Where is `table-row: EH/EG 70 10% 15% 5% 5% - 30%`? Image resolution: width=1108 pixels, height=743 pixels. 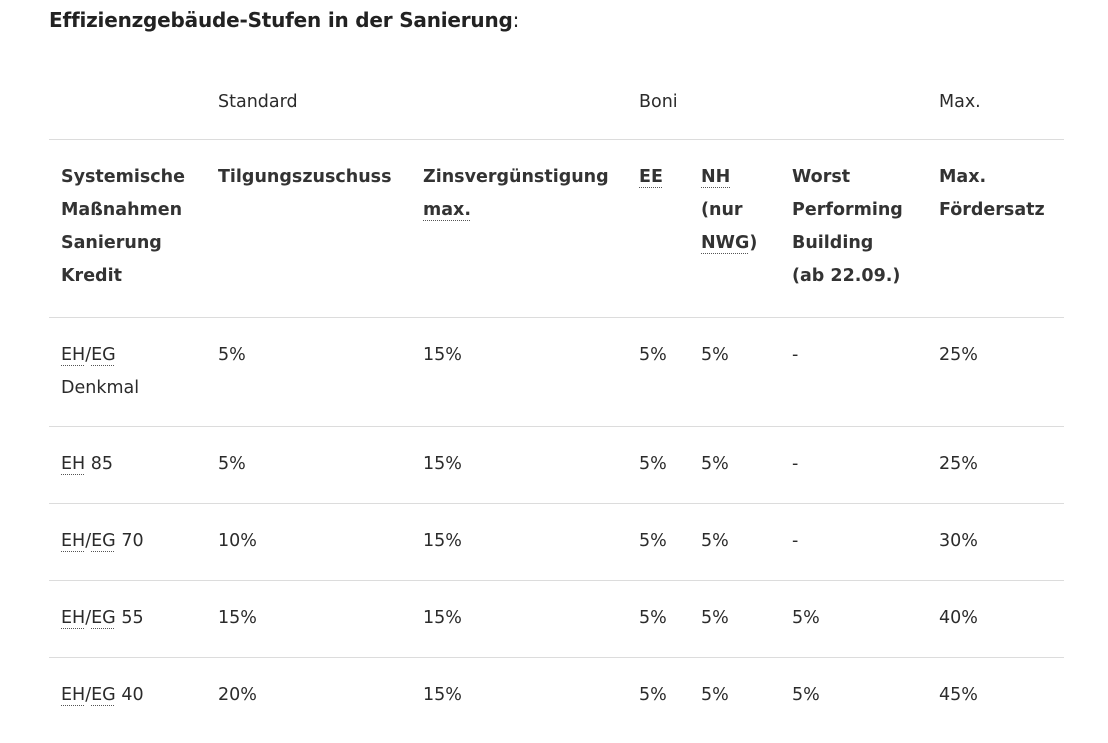
table-row: EH/EG 70 10% 15% 5% 5% - 30% is located at coordinates (556, 542).